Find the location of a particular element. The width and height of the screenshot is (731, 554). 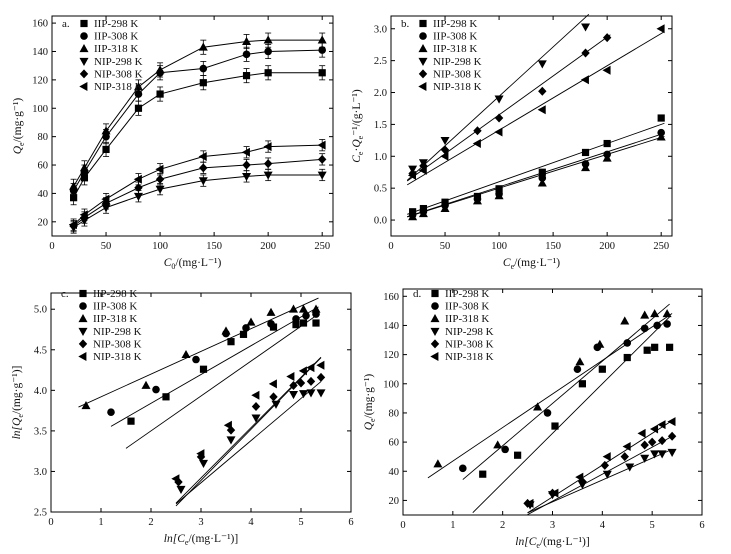

y-tick-label: 3.5 is located at coordinates (40, 431).